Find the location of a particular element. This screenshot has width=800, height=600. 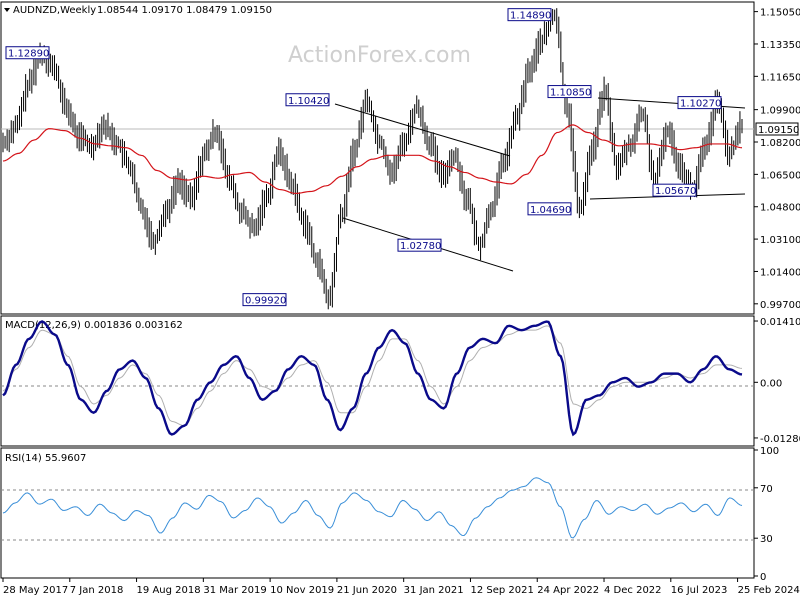

triangle-upper-line is located at coordinates (671, 103).